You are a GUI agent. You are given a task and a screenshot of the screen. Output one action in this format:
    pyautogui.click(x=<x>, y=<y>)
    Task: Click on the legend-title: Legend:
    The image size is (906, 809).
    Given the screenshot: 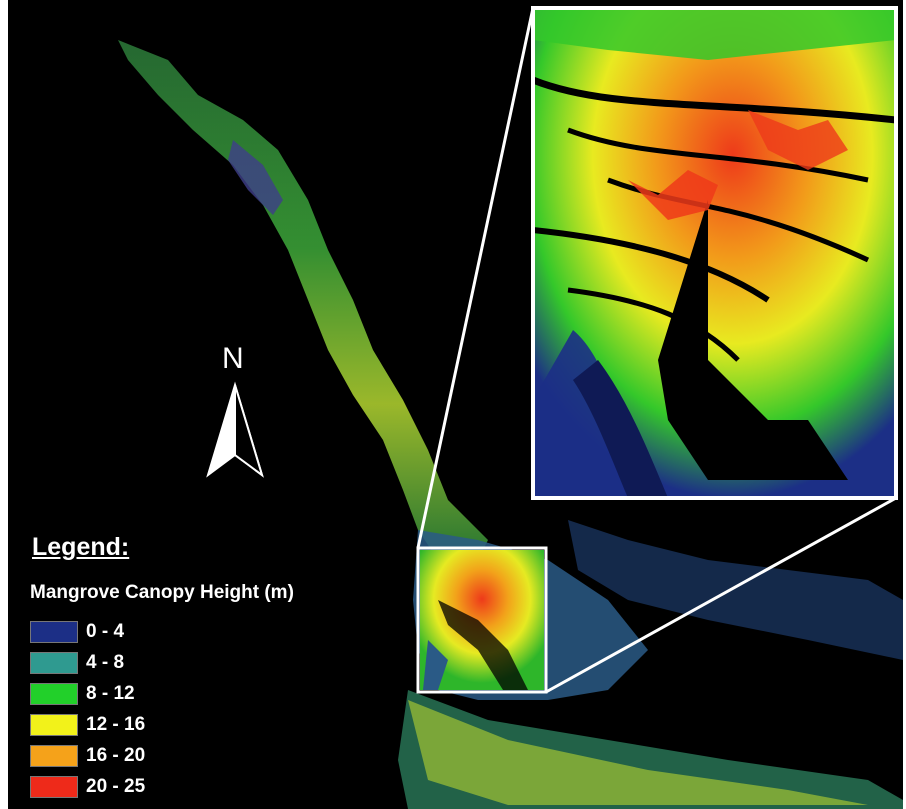 What is the action you would take?
    pyautogui.click(x=81, y=547)
    